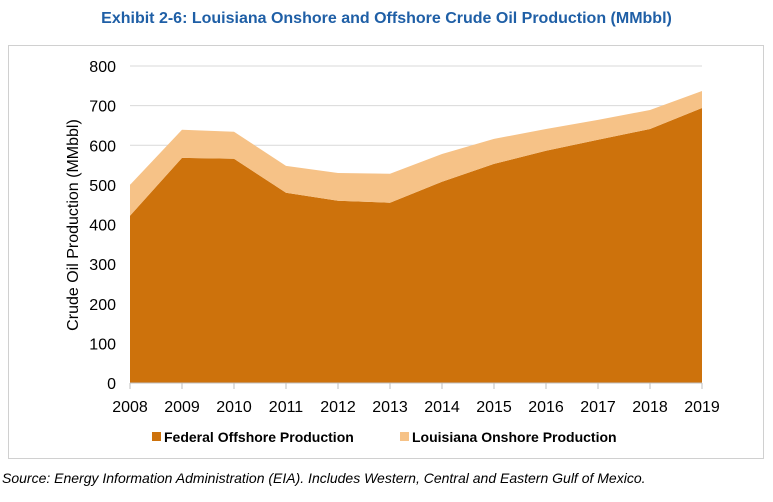 This screenshot has height=502, width=773. What do you see at coordinates (102, 344) in the screenshot?
I see `y-tick-label: 100` at bounding box center [102, 344].